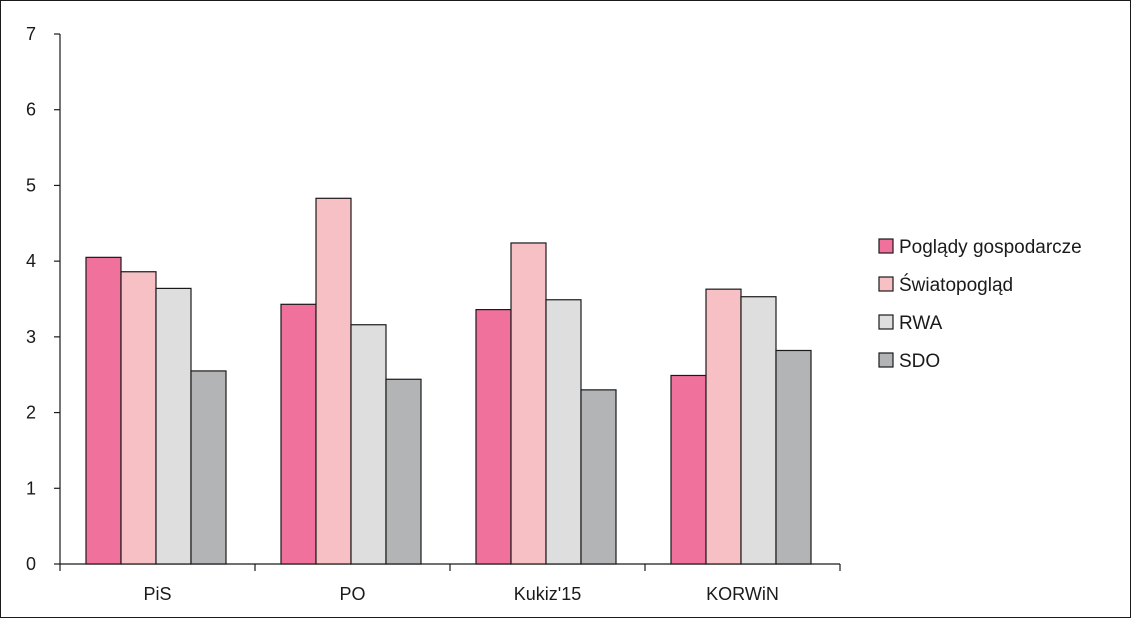 The width and height of the screenshot is (1131, 623). What do you see at coordinates (31, 261) in the screenshot?
I see `y-tick-label: 4` at bounding box center [31, 261].